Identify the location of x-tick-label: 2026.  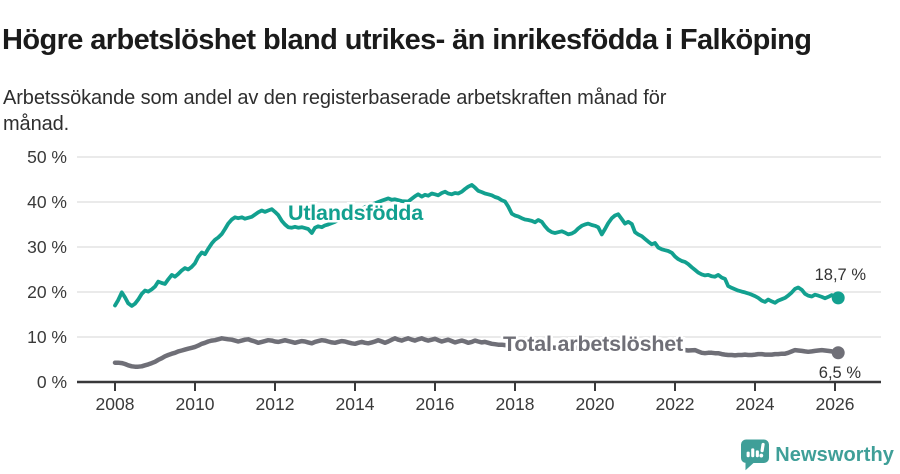
(835, 404).